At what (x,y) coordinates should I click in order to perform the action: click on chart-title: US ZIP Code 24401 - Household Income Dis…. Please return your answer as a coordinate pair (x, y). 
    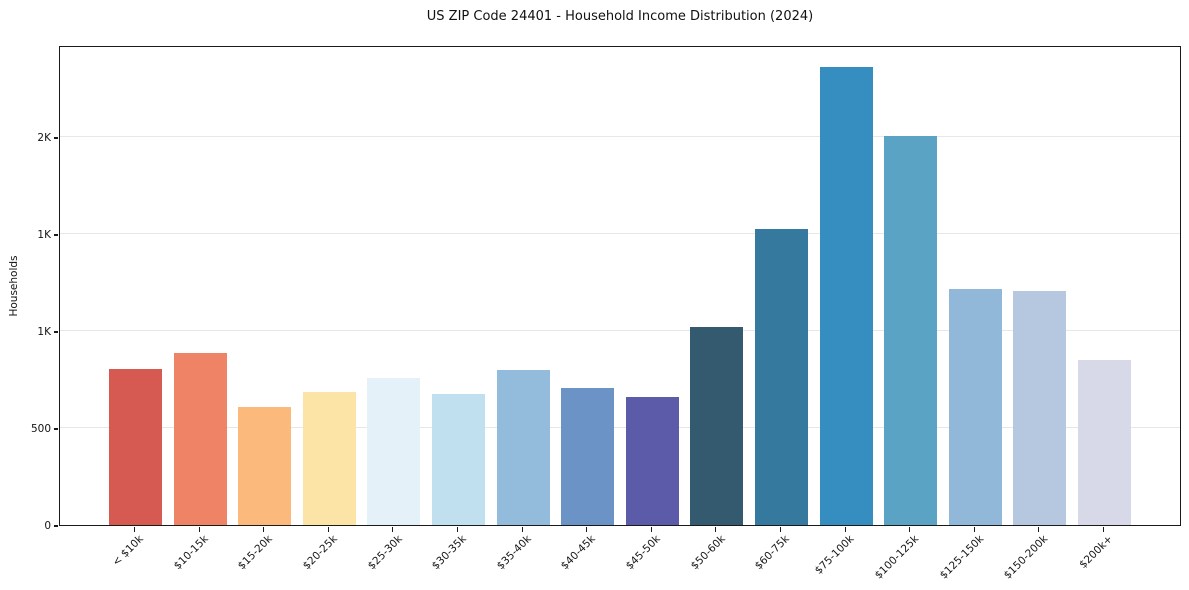
    Looking at the image, I should click on (620, 16).